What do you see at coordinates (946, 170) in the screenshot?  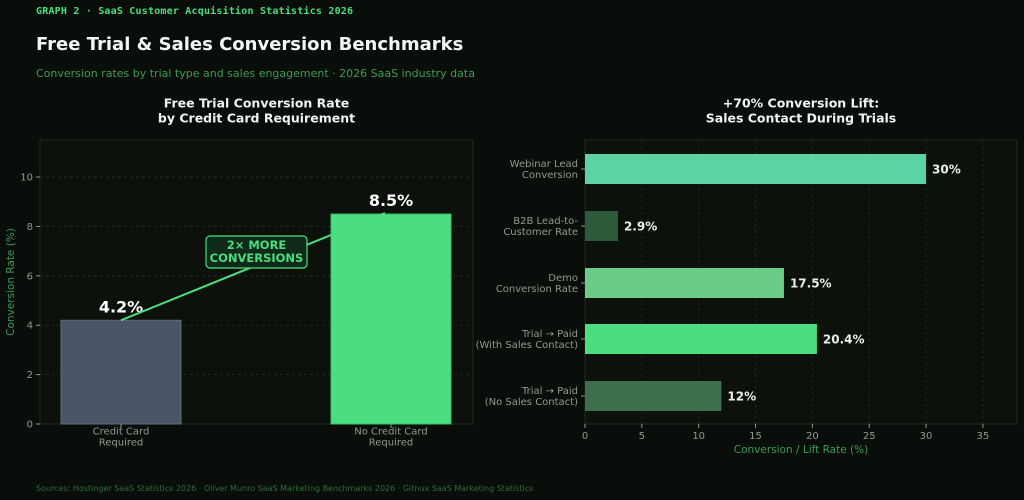 I see `chart2-value-label: 30%` at bounding box center [946, 170].